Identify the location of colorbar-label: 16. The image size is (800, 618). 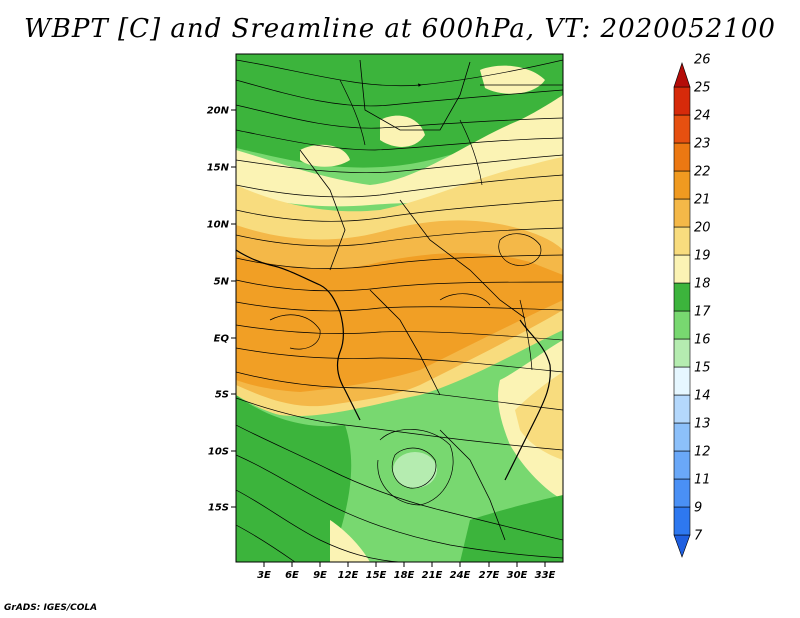
(702, 340).